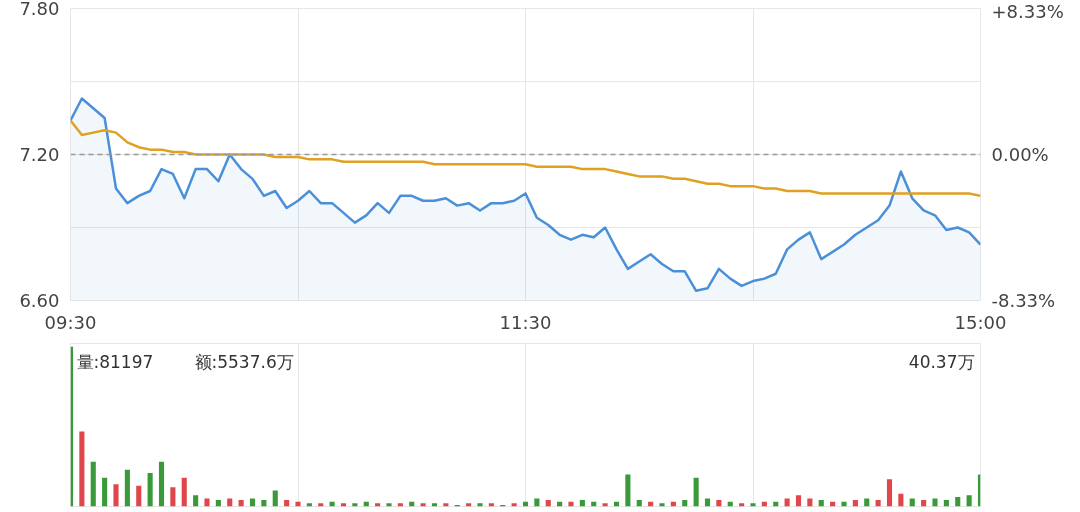 Image resolution: width=1080 pixels, height=512 pixels. I want to click on y2-tick-label: +8.33%, so click(1027, 11).